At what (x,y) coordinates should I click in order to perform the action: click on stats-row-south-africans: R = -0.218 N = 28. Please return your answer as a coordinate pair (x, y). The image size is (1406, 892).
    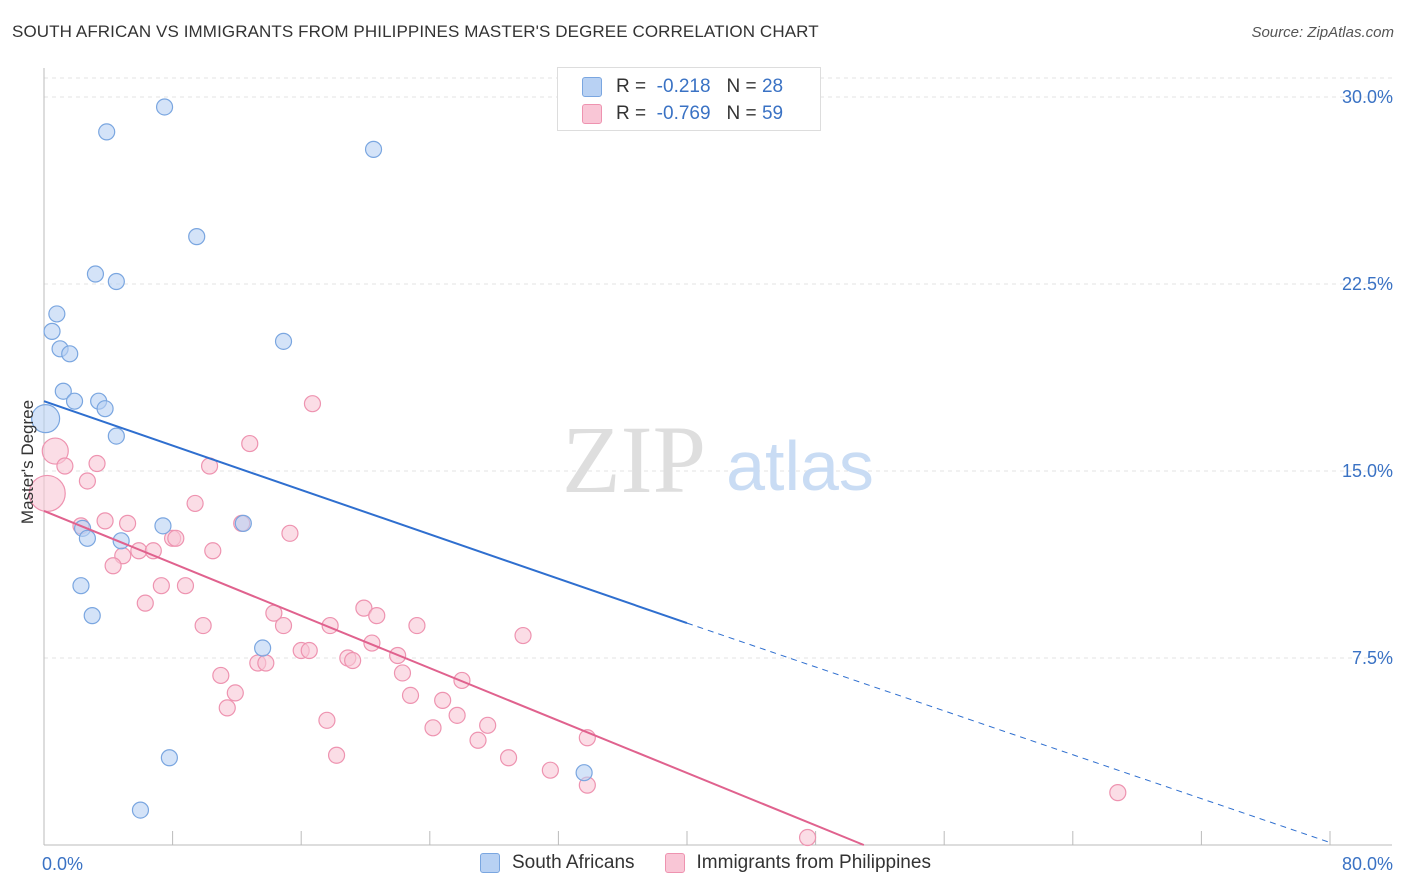
    Looking at the image, I should click on (682, 87).